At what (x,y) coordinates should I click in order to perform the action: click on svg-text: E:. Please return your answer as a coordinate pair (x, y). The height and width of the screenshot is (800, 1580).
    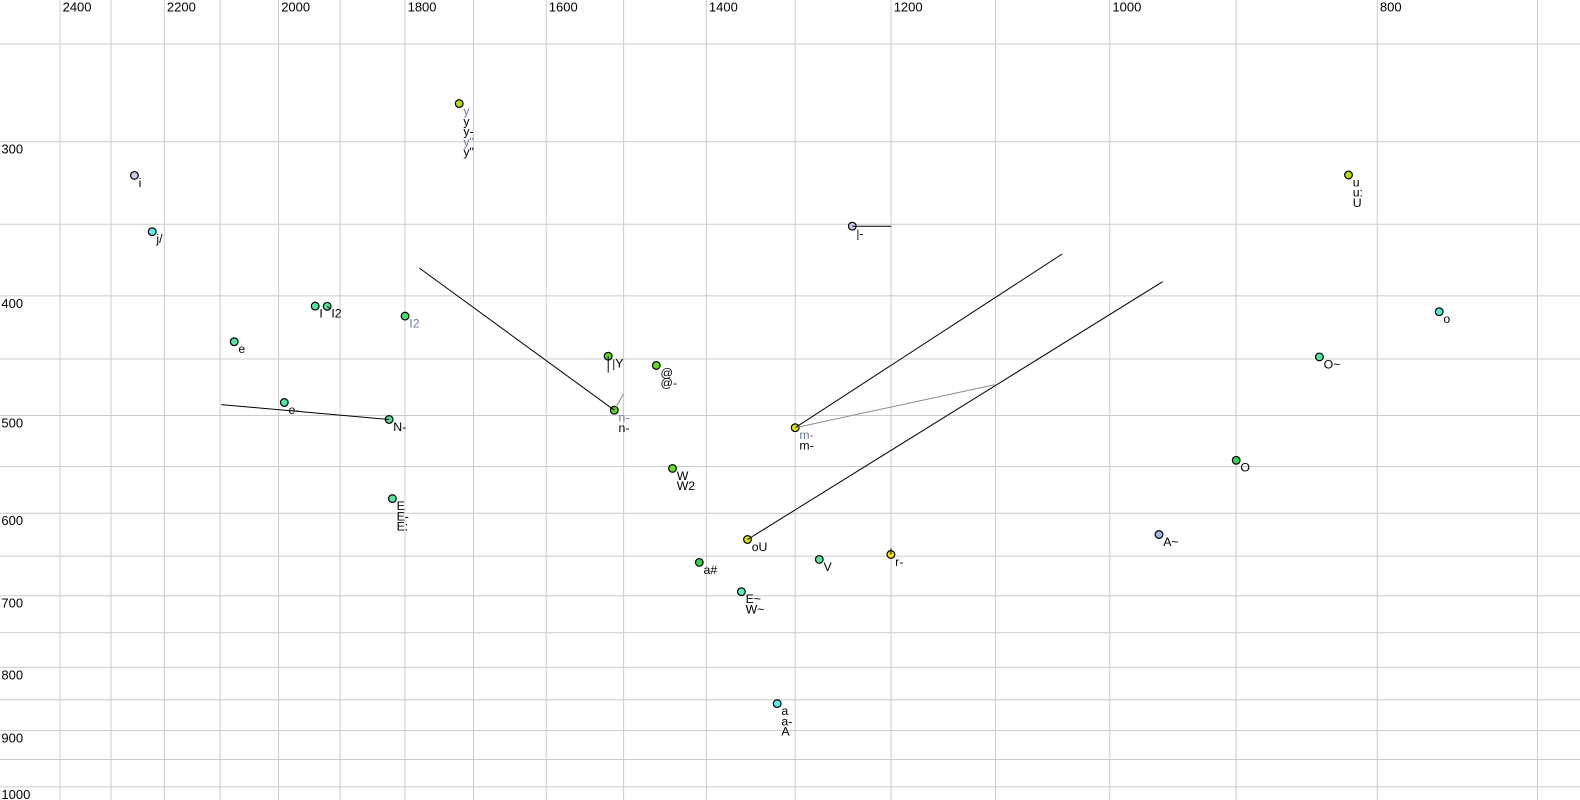
    Looking at the image, I should click on (403, 527).